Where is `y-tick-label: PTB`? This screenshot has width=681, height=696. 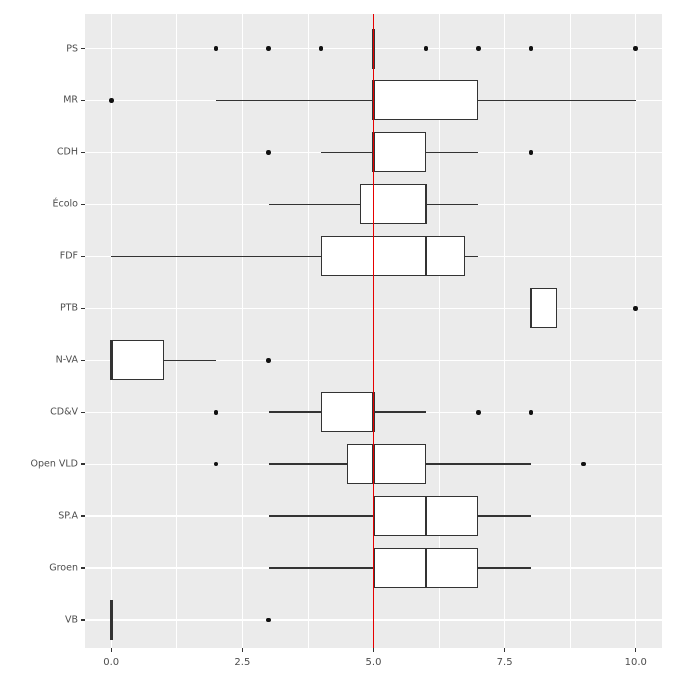 y-tick-label: PTB is located at coordinates (68, 308).